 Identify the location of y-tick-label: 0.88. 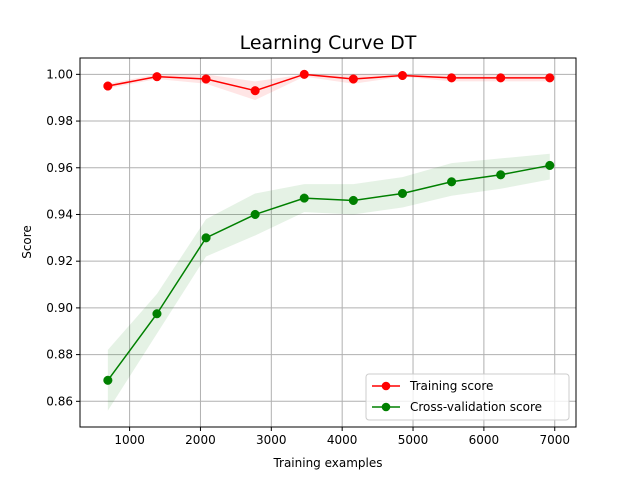
(59, 355).